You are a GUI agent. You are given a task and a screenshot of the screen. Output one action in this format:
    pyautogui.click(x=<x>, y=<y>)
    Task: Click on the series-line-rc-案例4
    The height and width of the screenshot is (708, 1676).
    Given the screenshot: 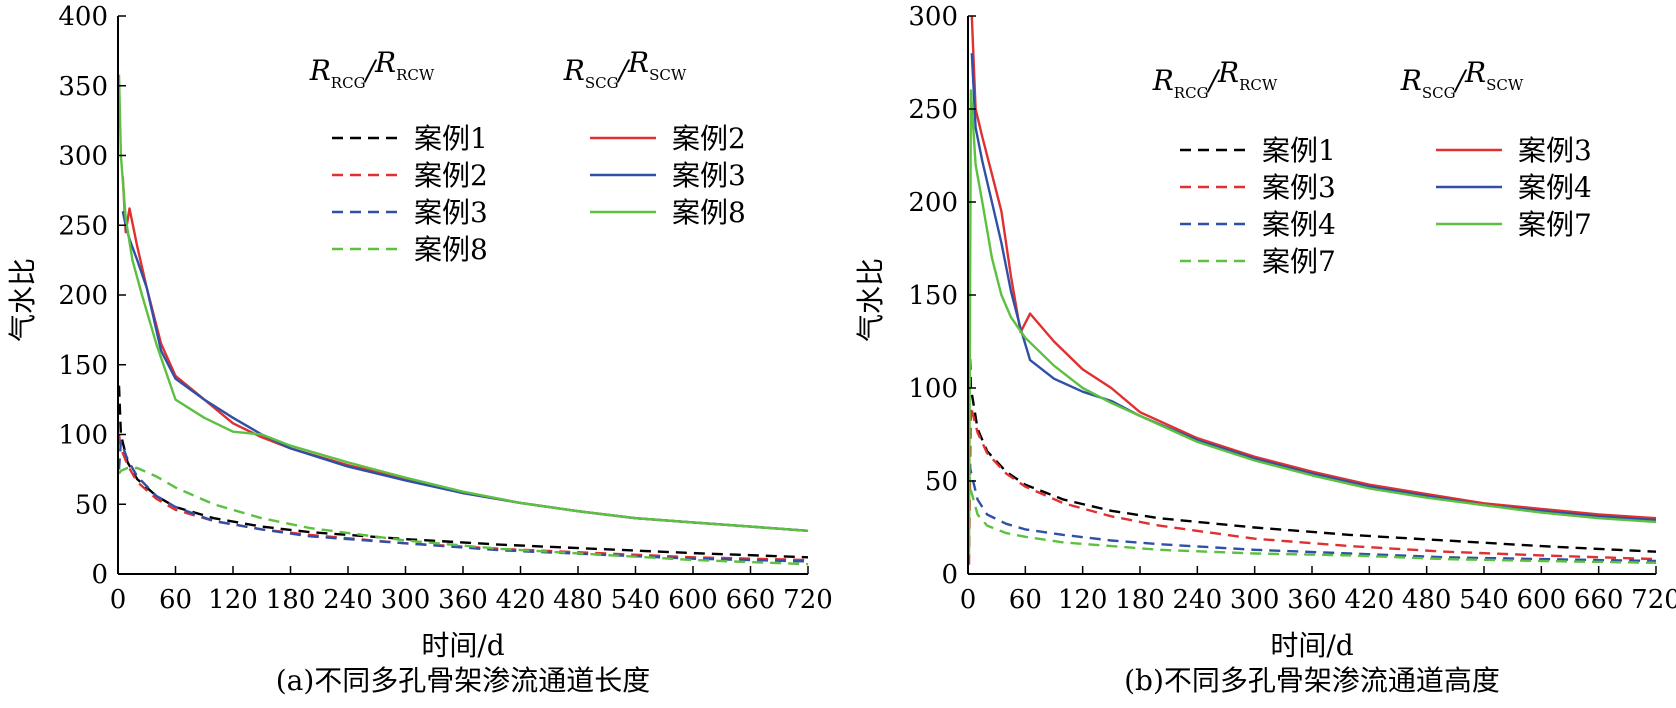 What is the action you would take?
    pyautogui.click(x=1312, y=512)
    